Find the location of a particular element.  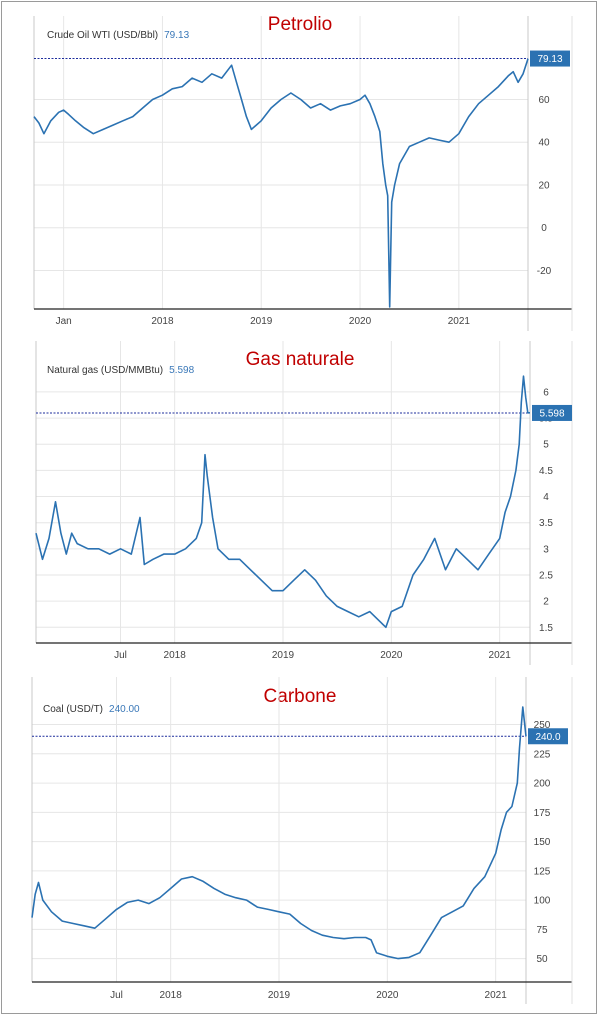

coal-x-tick-label: 2021 is located at coordinates (496, 995).